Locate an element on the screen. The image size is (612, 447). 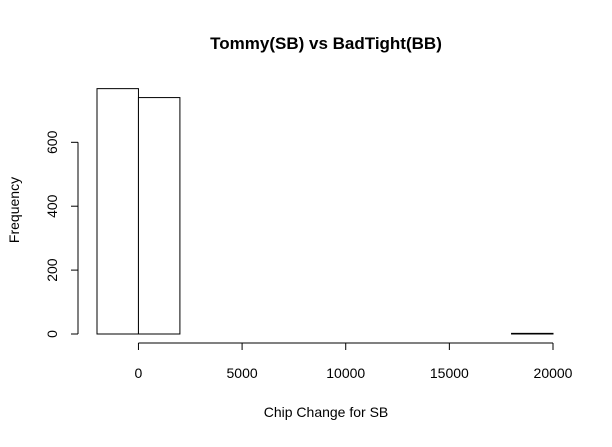
y-tick-label-0: 0 is located at coordinates (52, 334).